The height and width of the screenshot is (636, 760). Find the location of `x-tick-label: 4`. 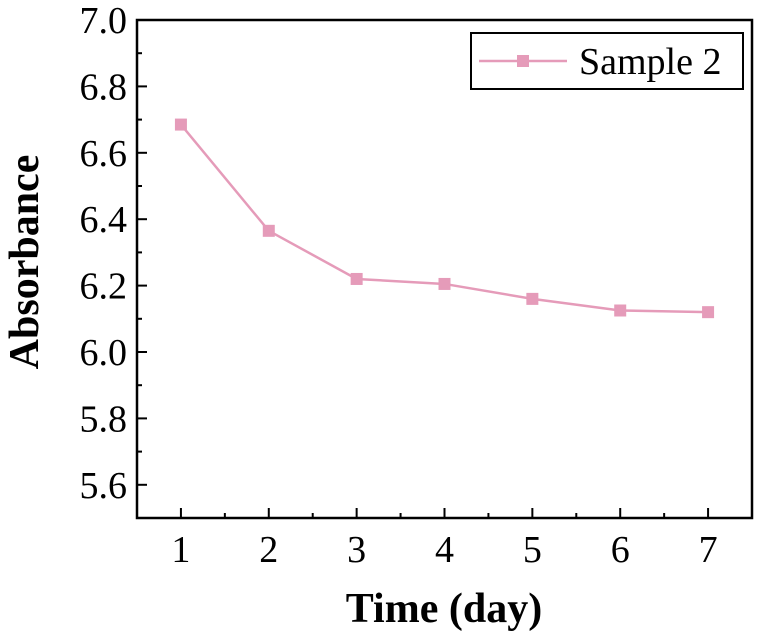

x-tick-label: 4 is located at coordinates (444, 550).